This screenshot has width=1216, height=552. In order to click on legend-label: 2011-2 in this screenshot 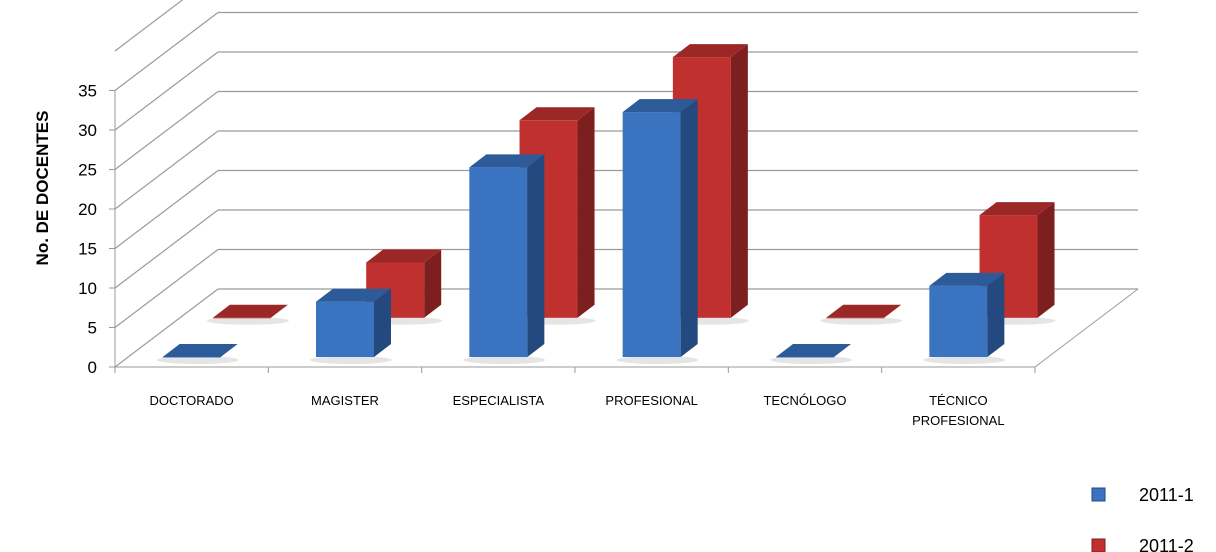, I will do `click(1166, 544)`.